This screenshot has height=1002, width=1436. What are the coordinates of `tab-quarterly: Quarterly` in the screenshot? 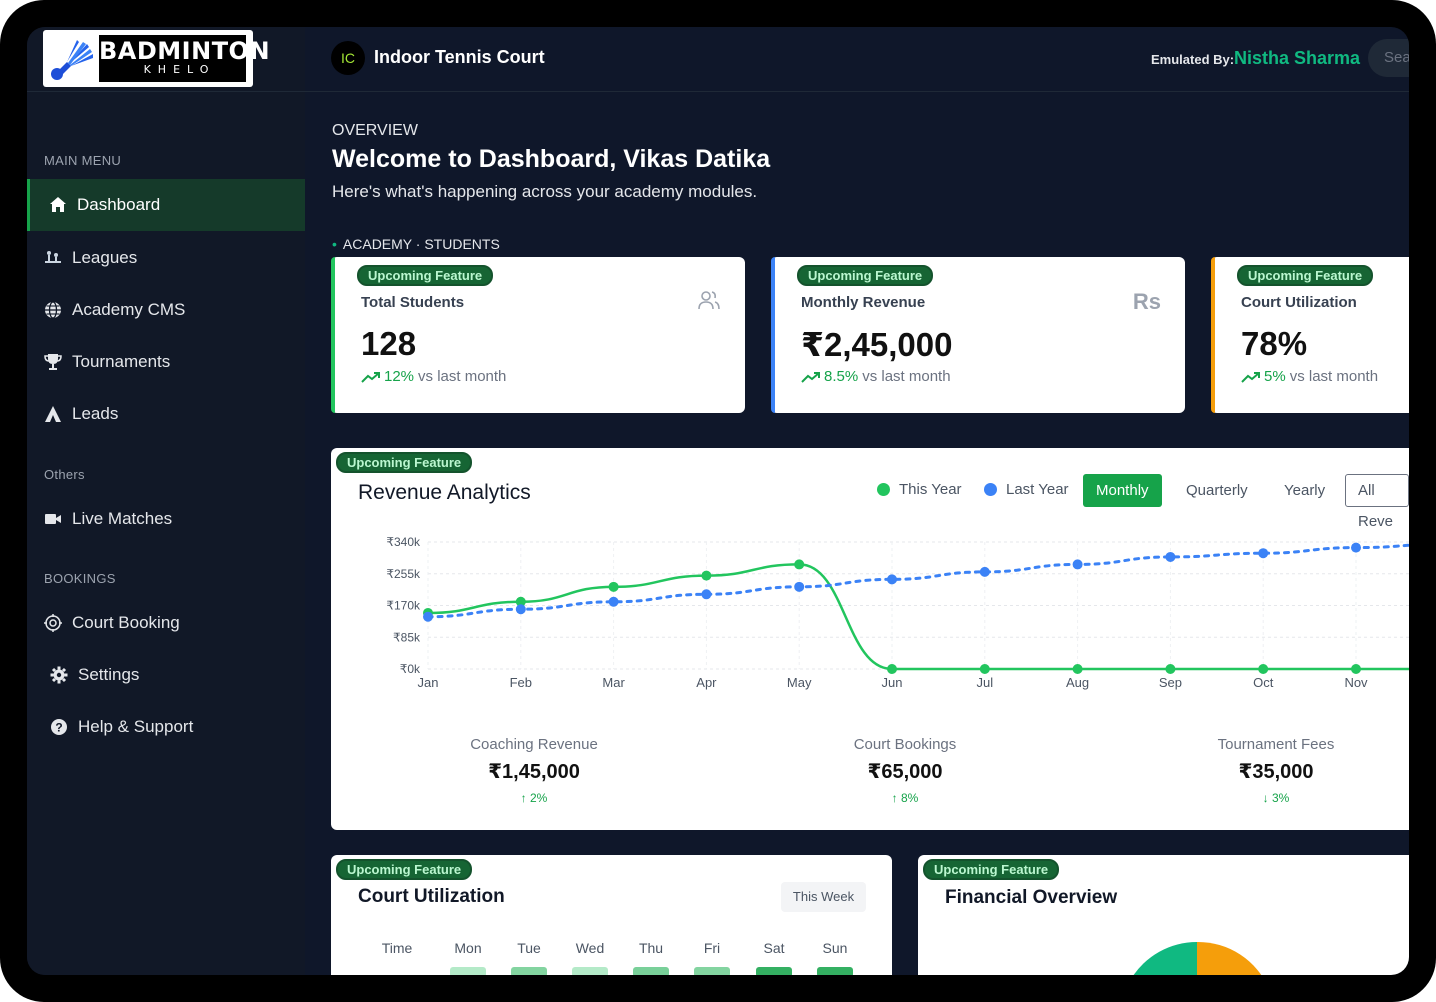 It's located at (1217, 490).